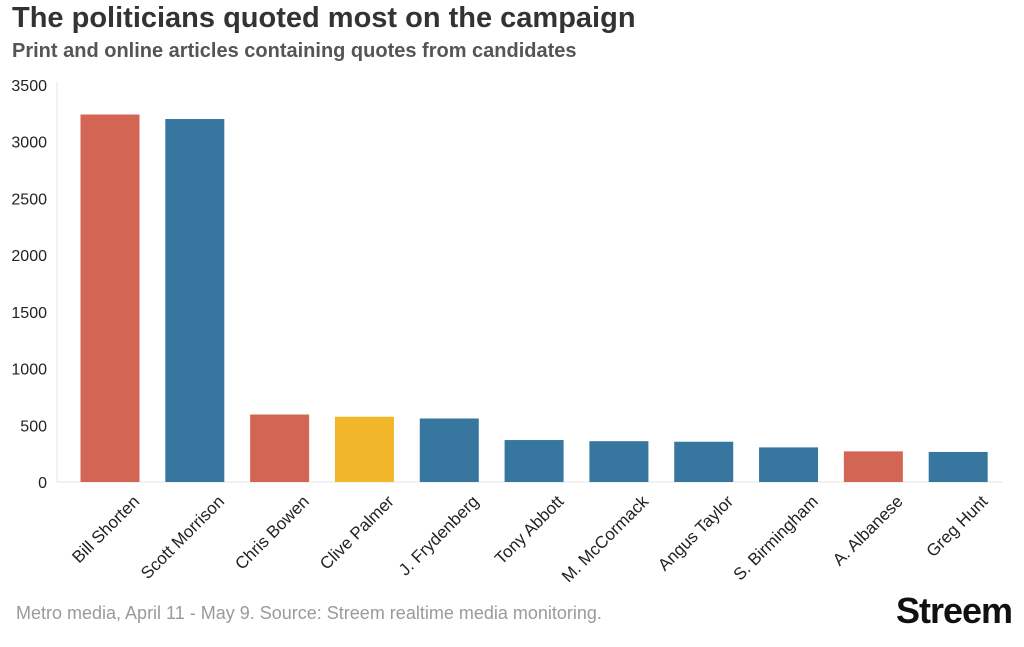 The width and height of the screenshot is (1024, 647). I want to click on x-tick-label: M. McCormack, so click(605, 539).